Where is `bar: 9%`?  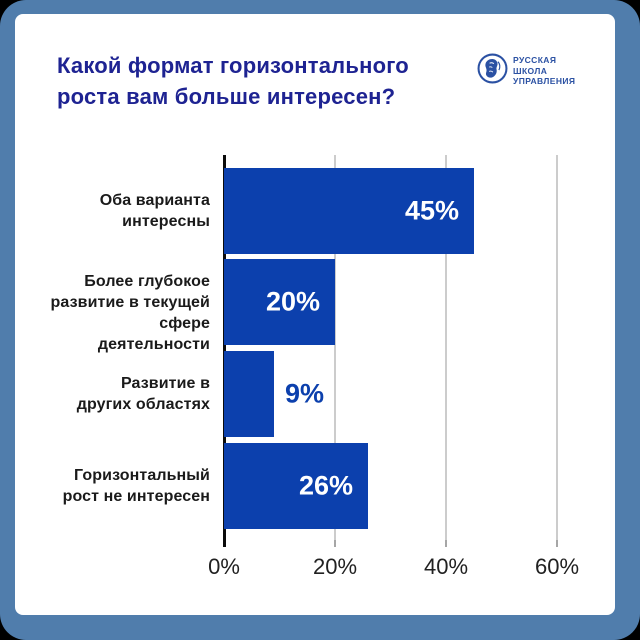 bar: 9% is located at coordinates (274, 394).